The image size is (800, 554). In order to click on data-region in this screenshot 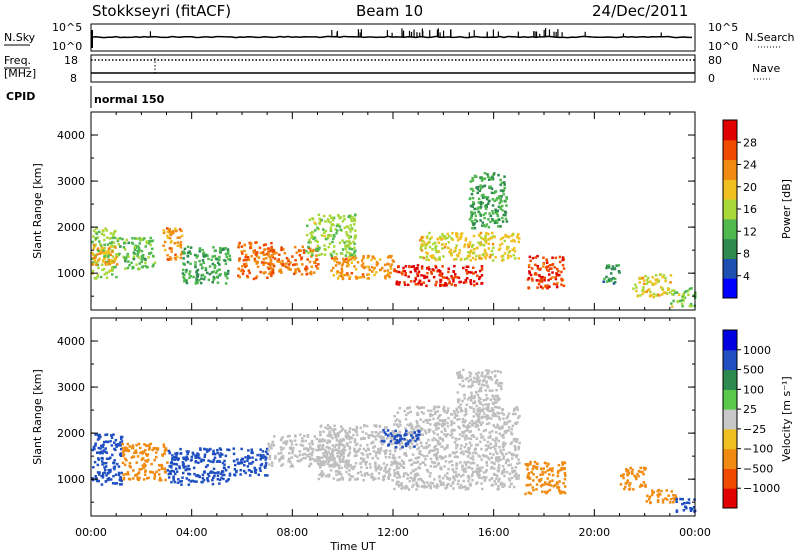, I will do `click(546, 272)`.